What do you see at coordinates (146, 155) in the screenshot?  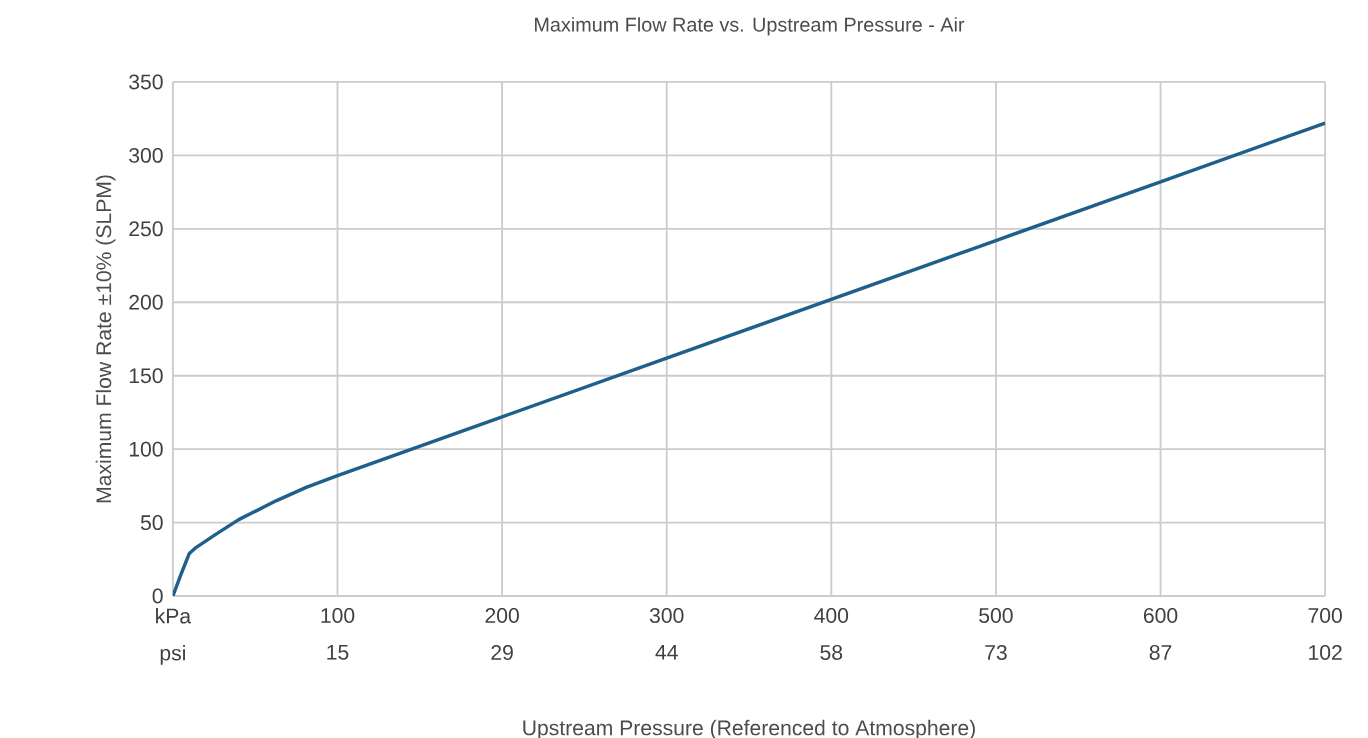 I see `y-tick-label: 300` at bounding box center [146, 155].